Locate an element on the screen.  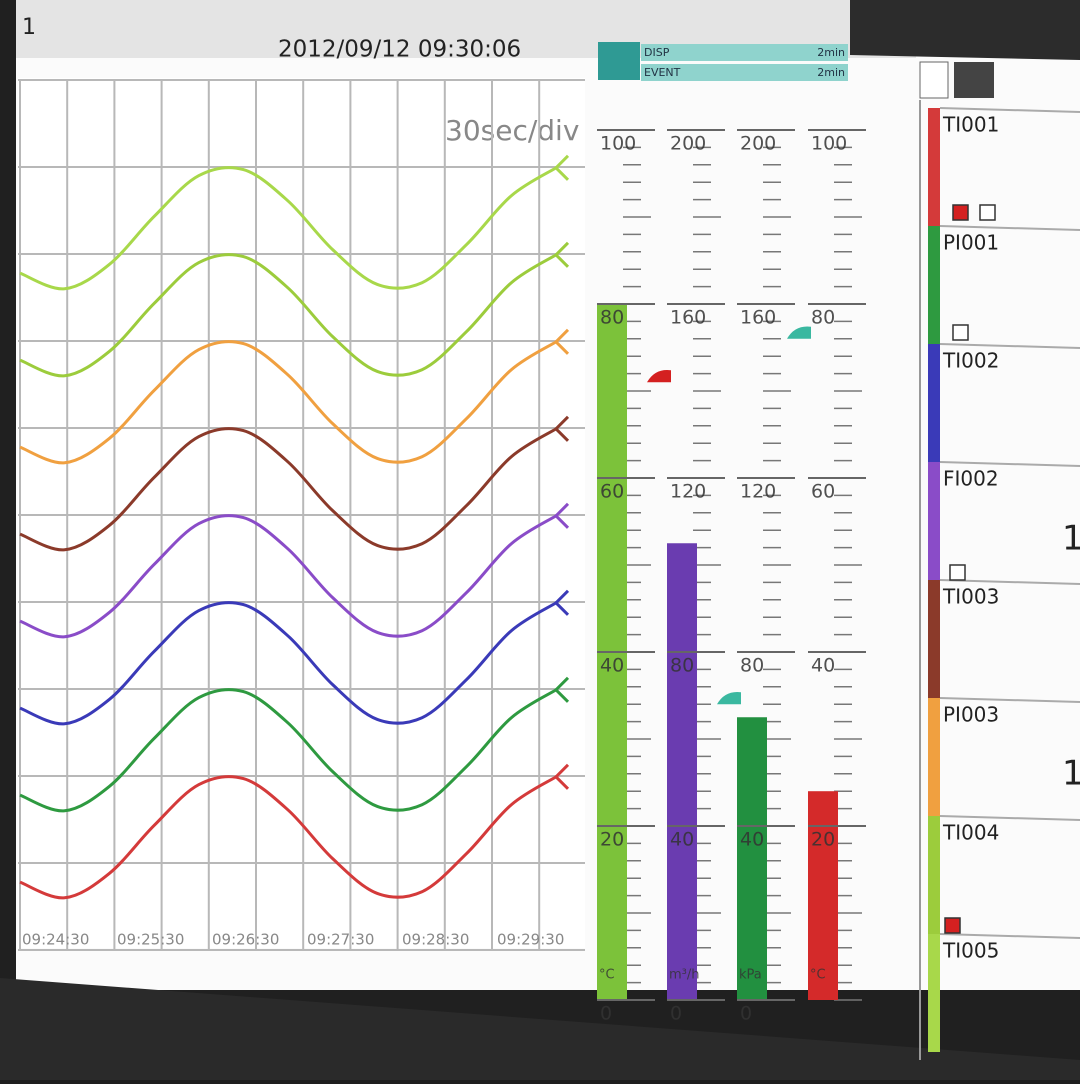
tag-name: TI002 is located at coordinates (970, 361).